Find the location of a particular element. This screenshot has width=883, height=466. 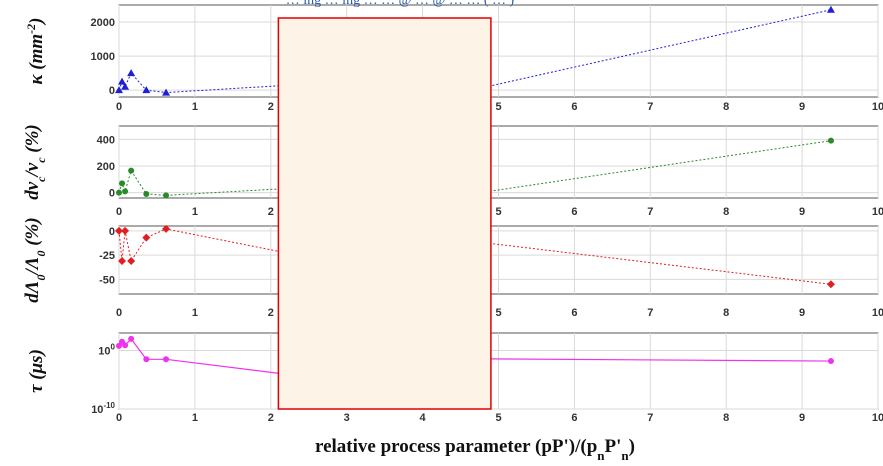

x-tick-label: 3 is located at coordinates (347, 418).